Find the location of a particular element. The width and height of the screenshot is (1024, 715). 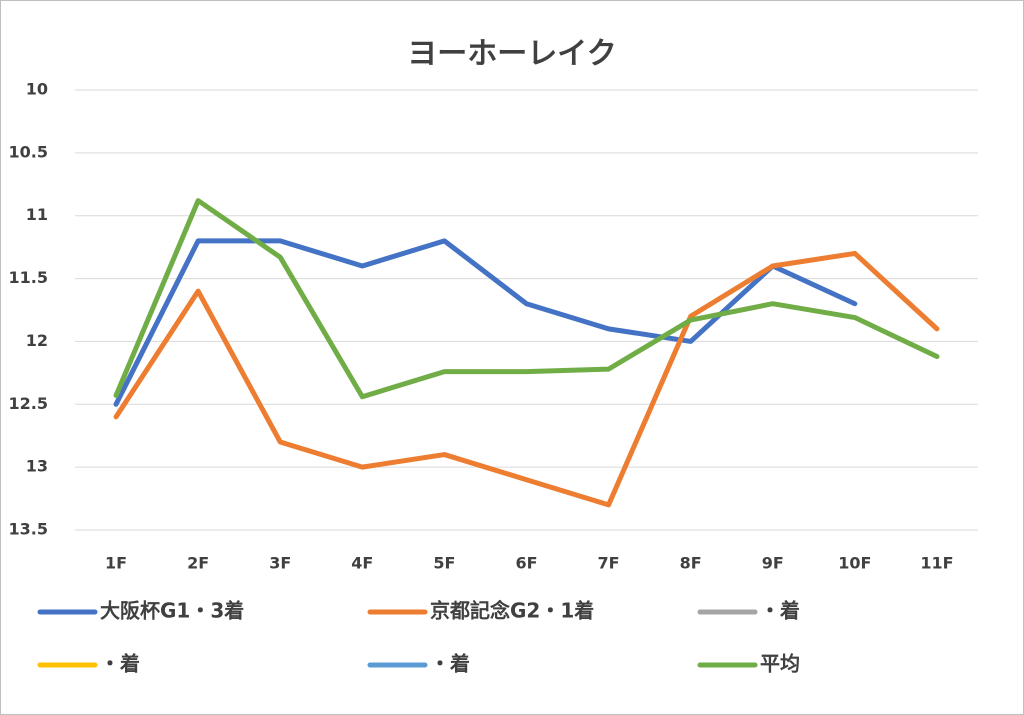

y-tick-label: 10.5 is located at coordinates (28, 151).